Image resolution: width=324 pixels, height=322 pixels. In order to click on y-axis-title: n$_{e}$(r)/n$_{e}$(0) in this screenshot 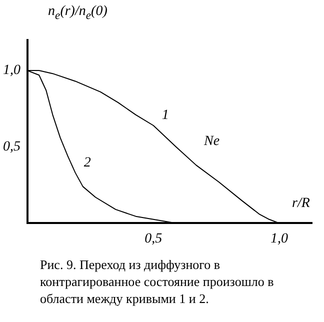, I will do `click(78, 13)`.